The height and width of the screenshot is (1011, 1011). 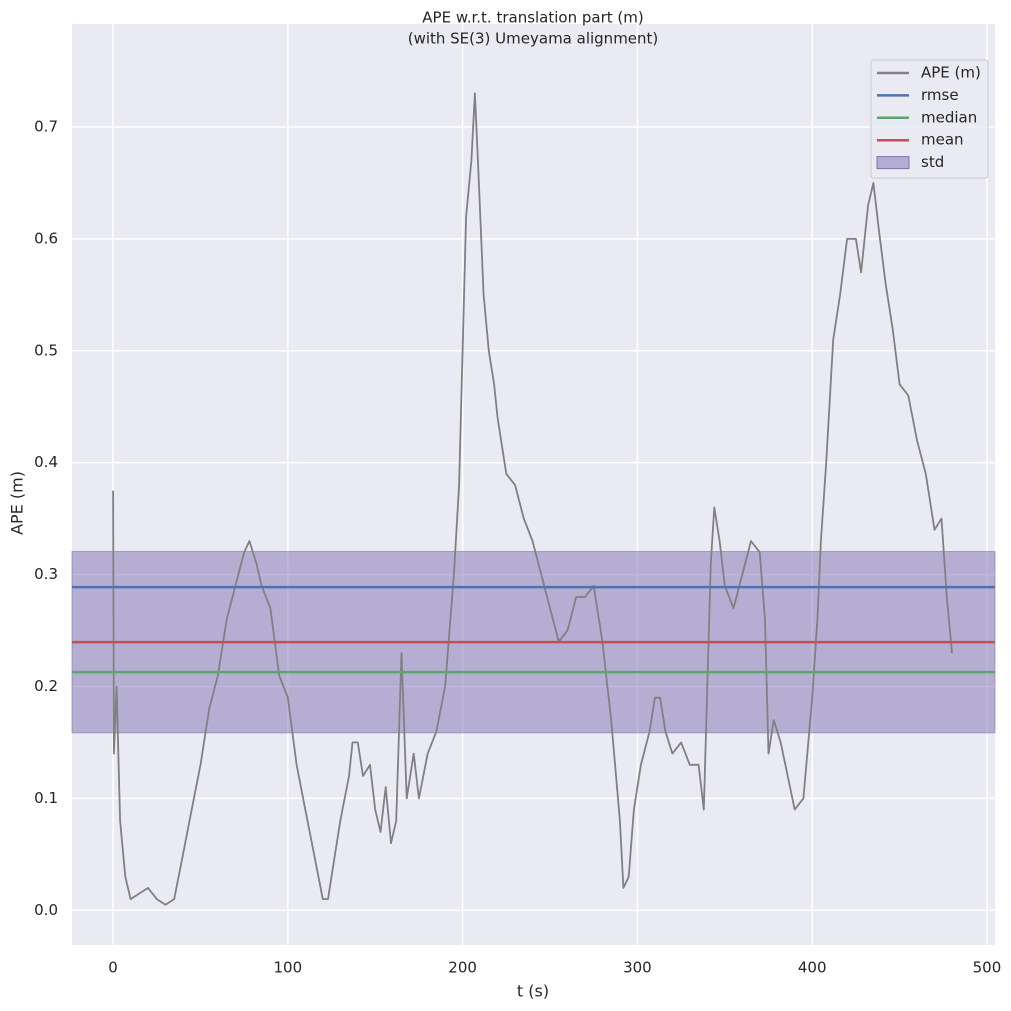 What do you see at coordinates (113, 968) in the screenshot?
I see `x-tick-label: 0` at bounding box center [113, 968].